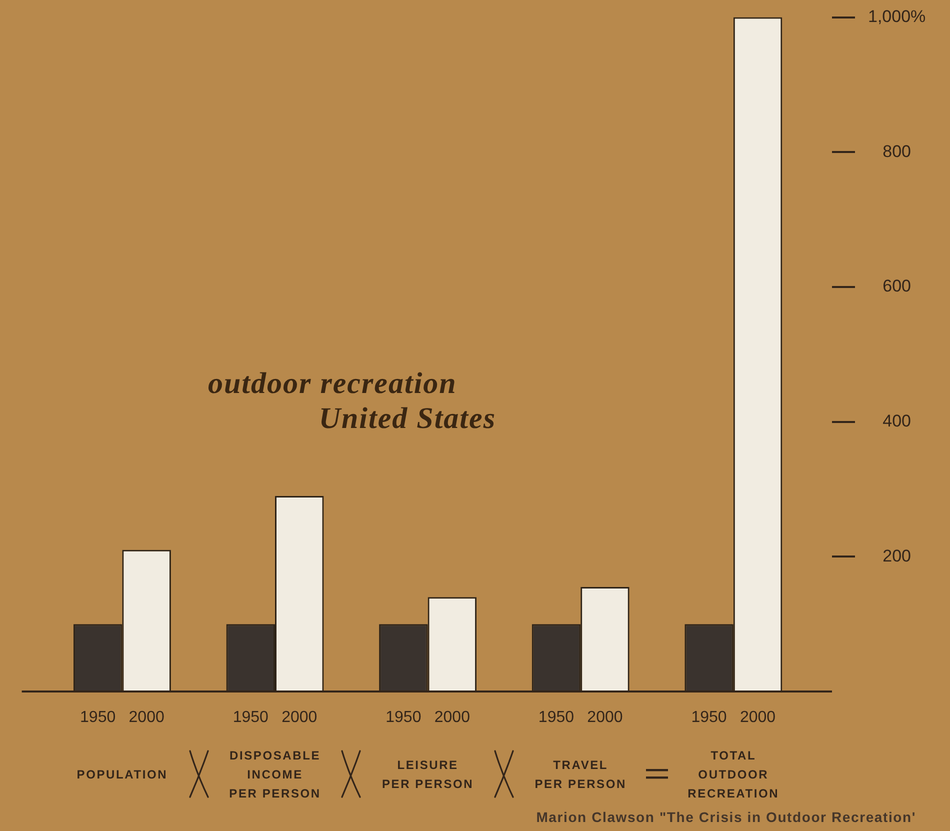 This screenshot has height=831, width=950. Describe the element at coordinates (897, 151) in the screenshot. I see `y-tick-label: 800` at that location.